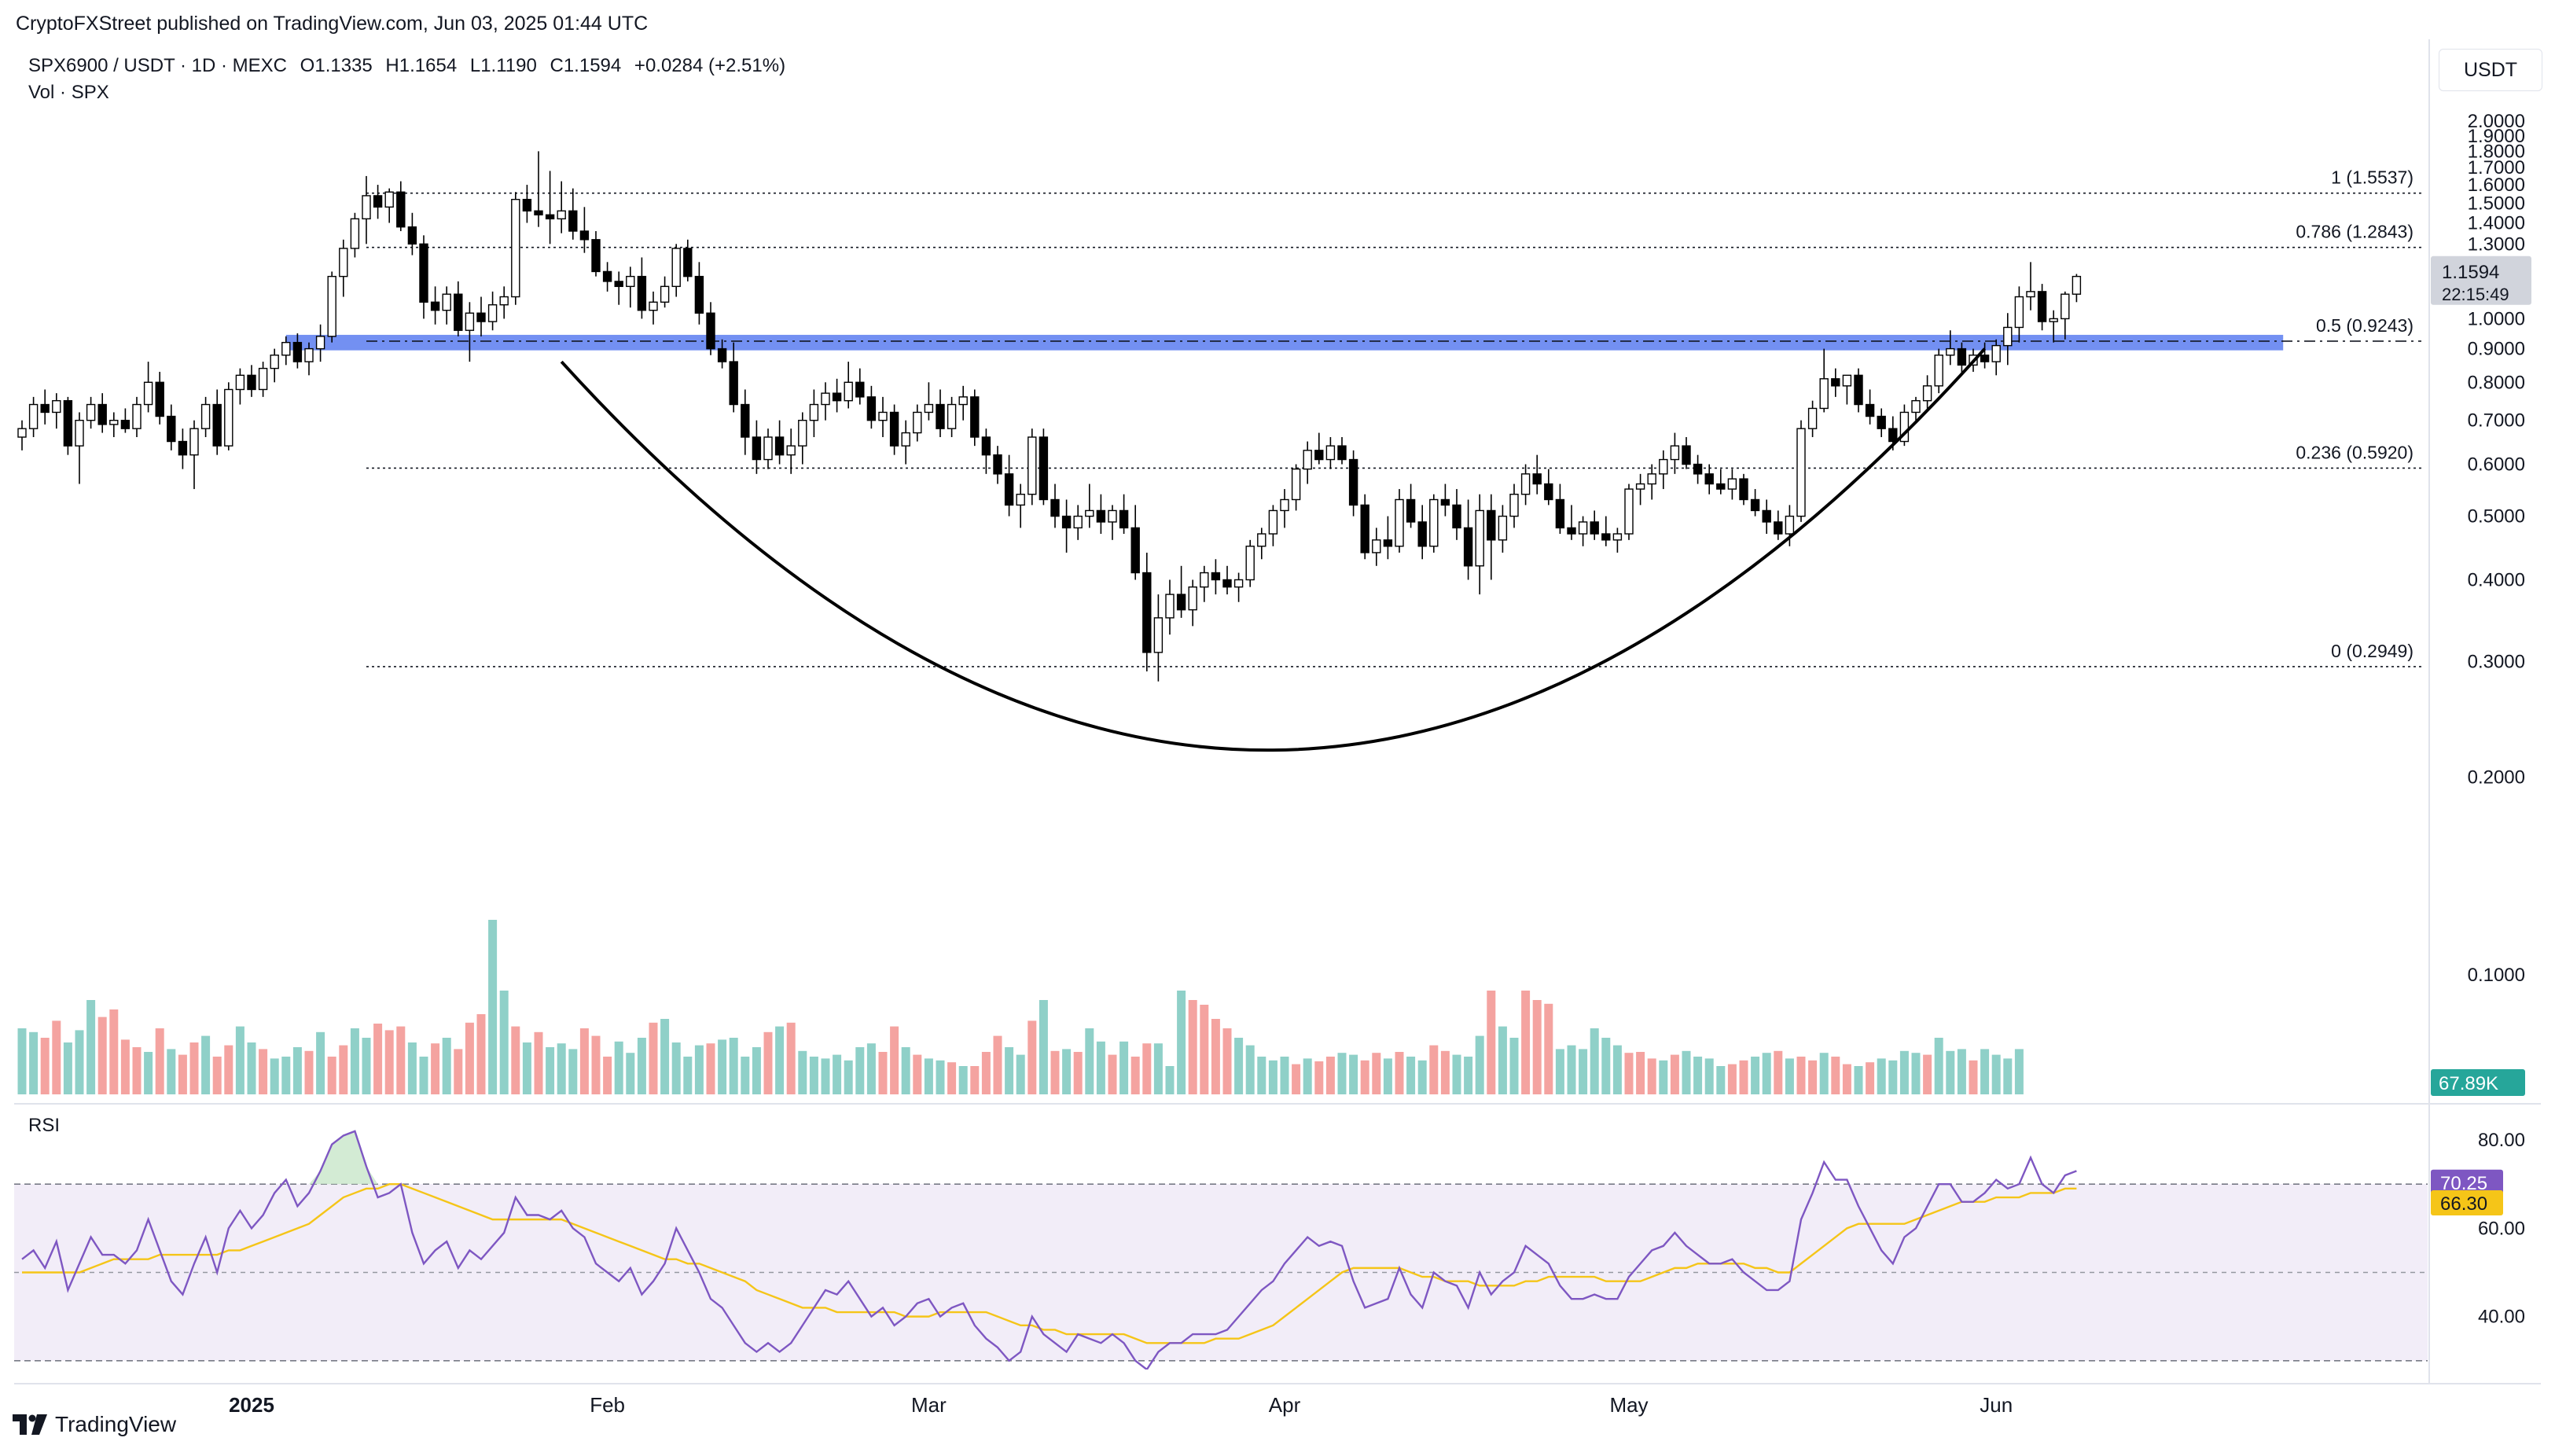  Describe the element at coordinates (2481, 280) in the screenshot. I see `last-price-badge: 1.1594 22:15:49` at that location.